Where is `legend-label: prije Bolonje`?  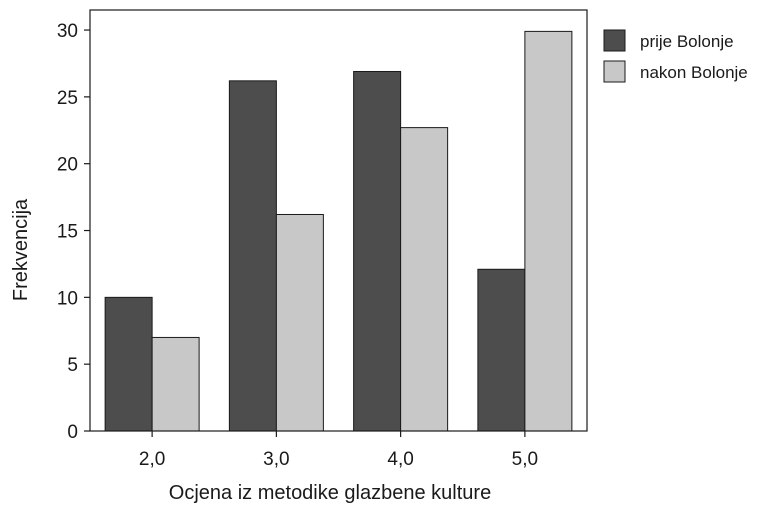 legend-label: prije Bolonje is located at coordinates (687, 41).